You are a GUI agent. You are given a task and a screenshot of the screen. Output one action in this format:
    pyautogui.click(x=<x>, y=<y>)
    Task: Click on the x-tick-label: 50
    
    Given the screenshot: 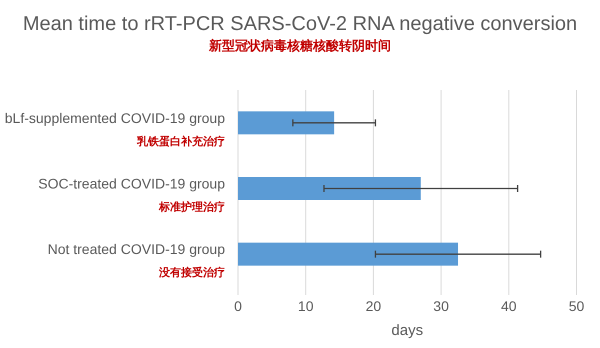 What is the action you would take?
    pyautogui.click(x=576, y=306)
    